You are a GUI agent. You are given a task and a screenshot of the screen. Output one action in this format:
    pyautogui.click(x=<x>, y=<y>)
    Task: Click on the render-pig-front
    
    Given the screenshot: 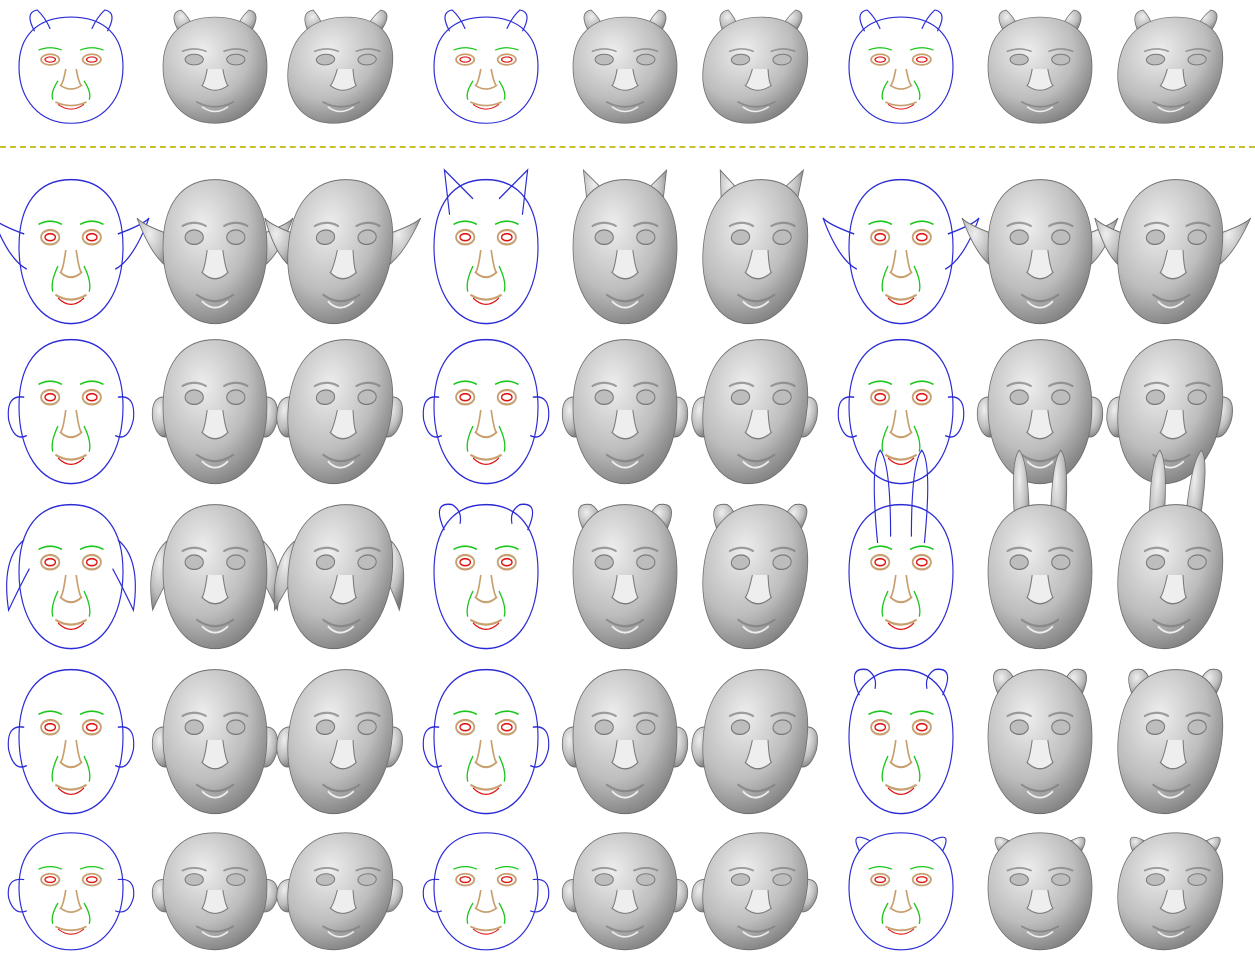 What is the action you would take?
    pyautogui.click(x=1040, y=891)
    